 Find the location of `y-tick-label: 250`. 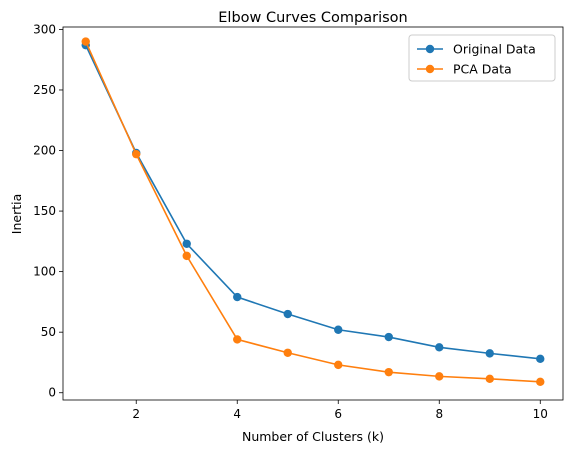

y-tick-label: 250 is located at coordinates (44, 90).